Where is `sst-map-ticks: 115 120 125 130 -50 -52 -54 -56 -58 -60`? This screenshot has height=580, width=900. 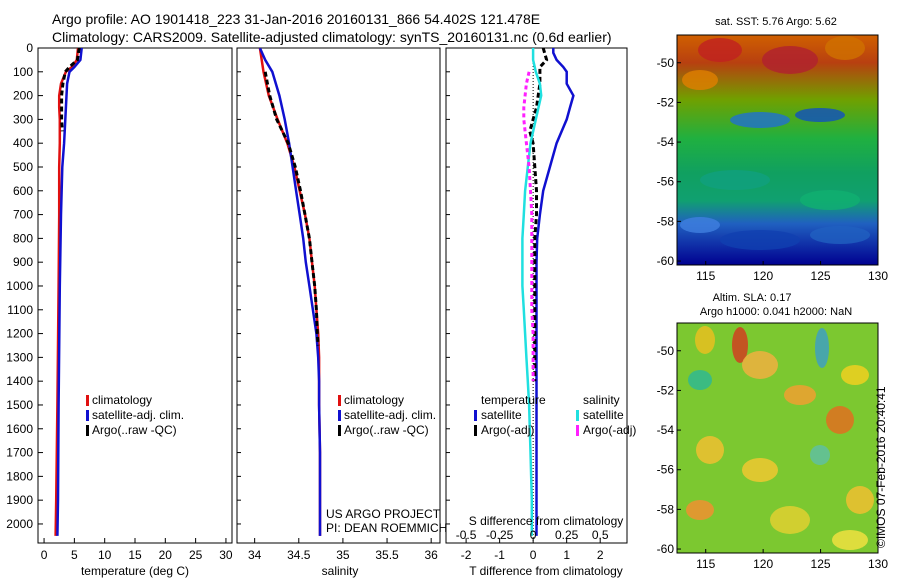 sst-map-ticks: 115 120 125 130 -50 -52 -54 -56 -58 -60 is located at coordinates (773, 169).